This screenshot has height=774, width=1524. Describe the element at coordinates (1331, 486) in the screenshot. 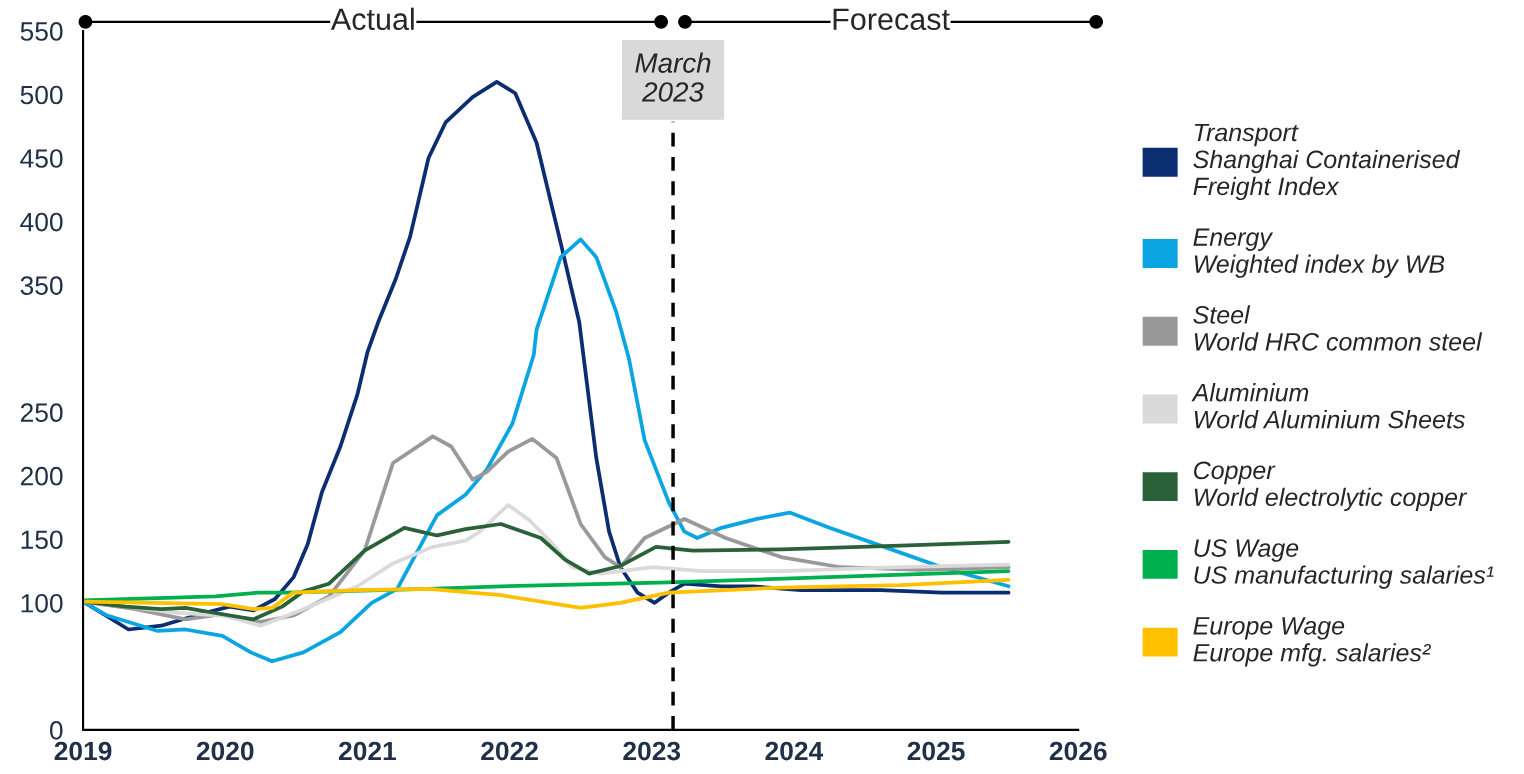

I see `legend-label: Copper World electrolytic copper` at that location.